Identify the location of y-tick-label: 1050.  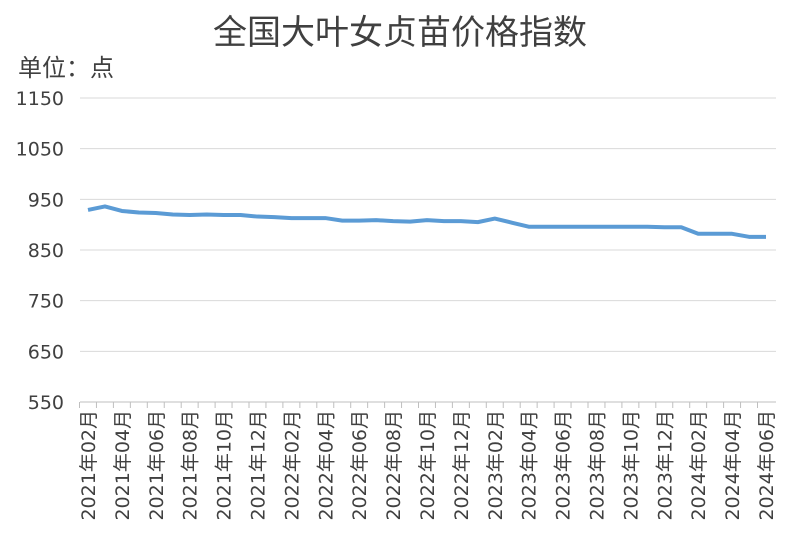
(40, 150).